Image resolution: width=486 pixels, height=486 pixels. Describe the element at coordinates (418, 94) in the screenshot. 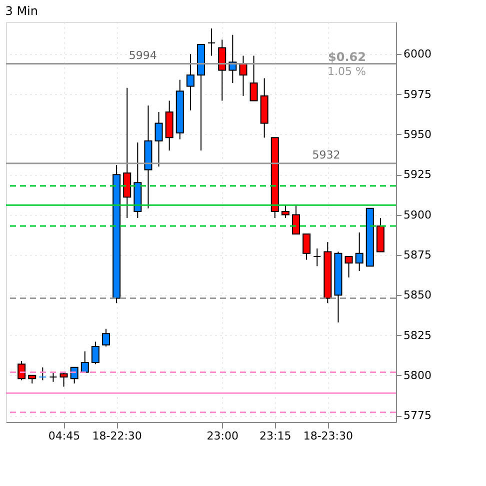

I see `y-tick-label: 5975` at that location.